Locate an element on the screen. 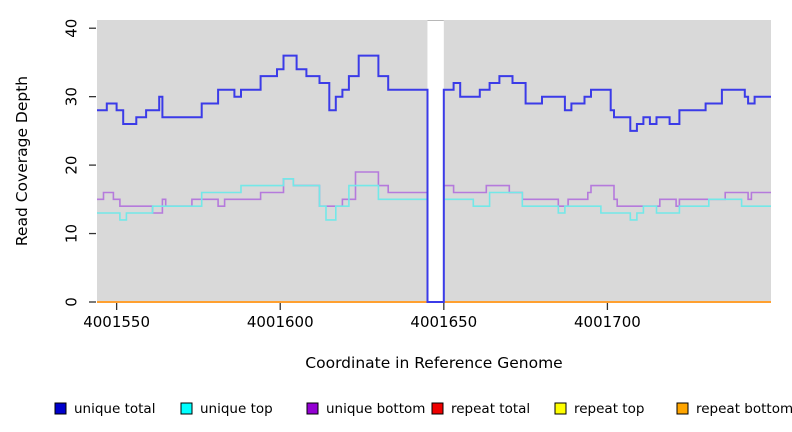 The width and height of the screenshot is (792, 432). unique-total-swatch-icon is located at coordinates (60, 408).